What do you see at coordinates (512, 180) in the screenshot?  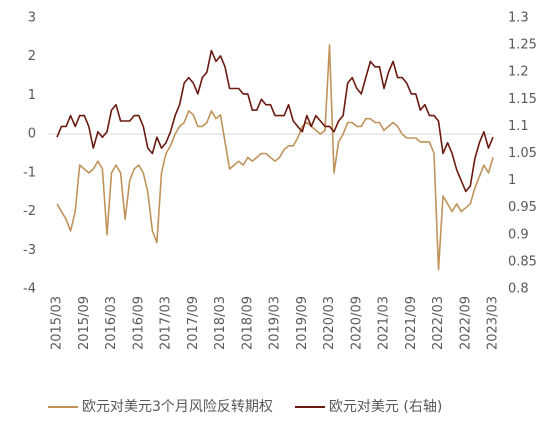 I see `y2-tick-label: 1` at bounding box center [512, 180].